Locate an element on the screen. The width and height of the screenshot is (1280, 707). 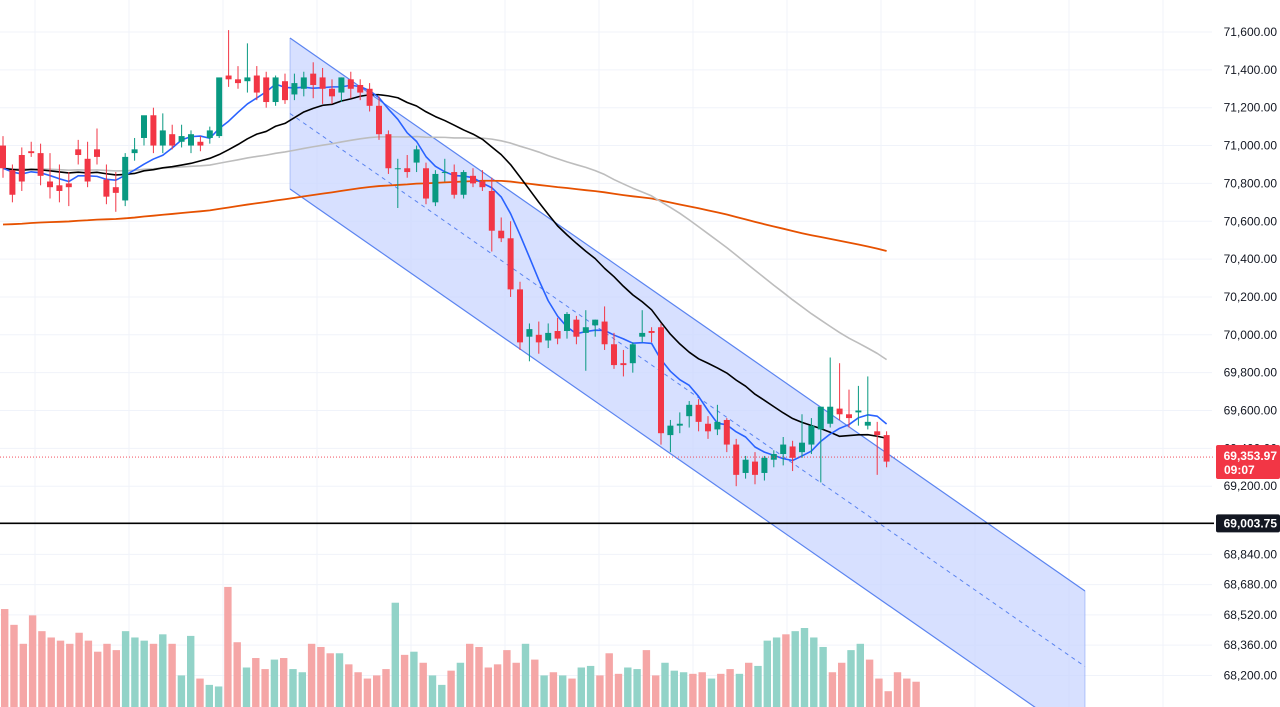
horizontal-line-tag: 69,003.75 is located at coordinates (1248, 523).